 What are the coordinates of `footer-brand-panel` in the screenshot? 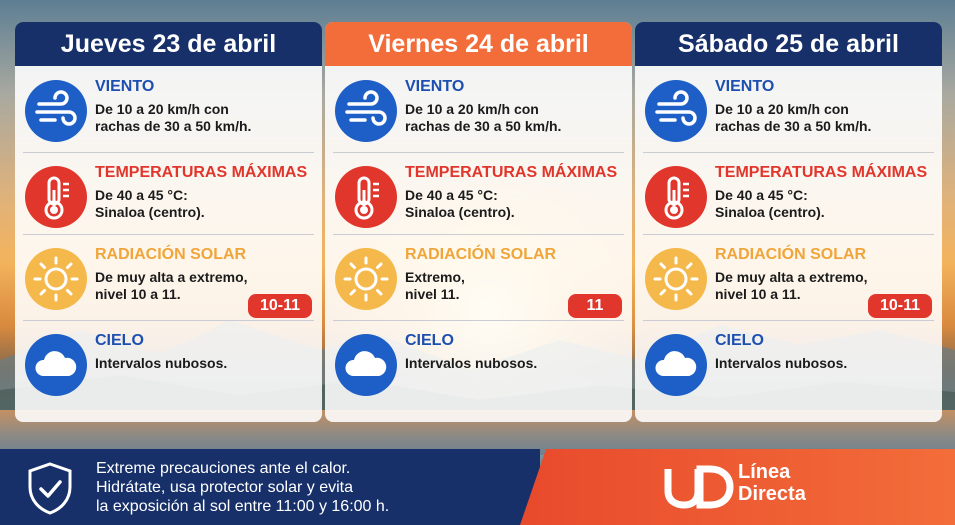 It's located at (737, 487).